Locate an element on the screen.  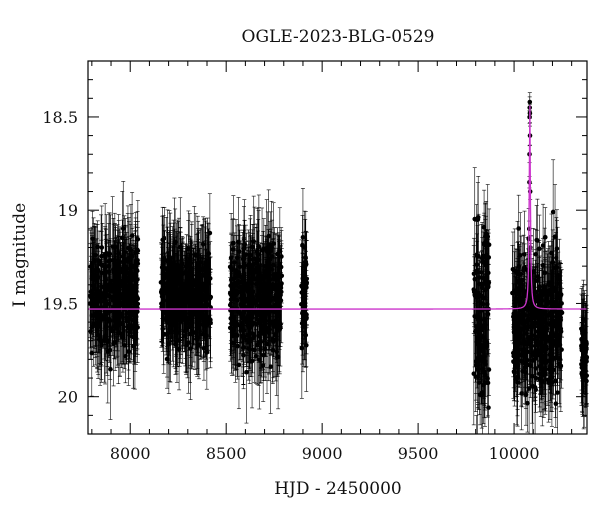
y-tick-label: 19.5 is located at coordinates (60, 303).